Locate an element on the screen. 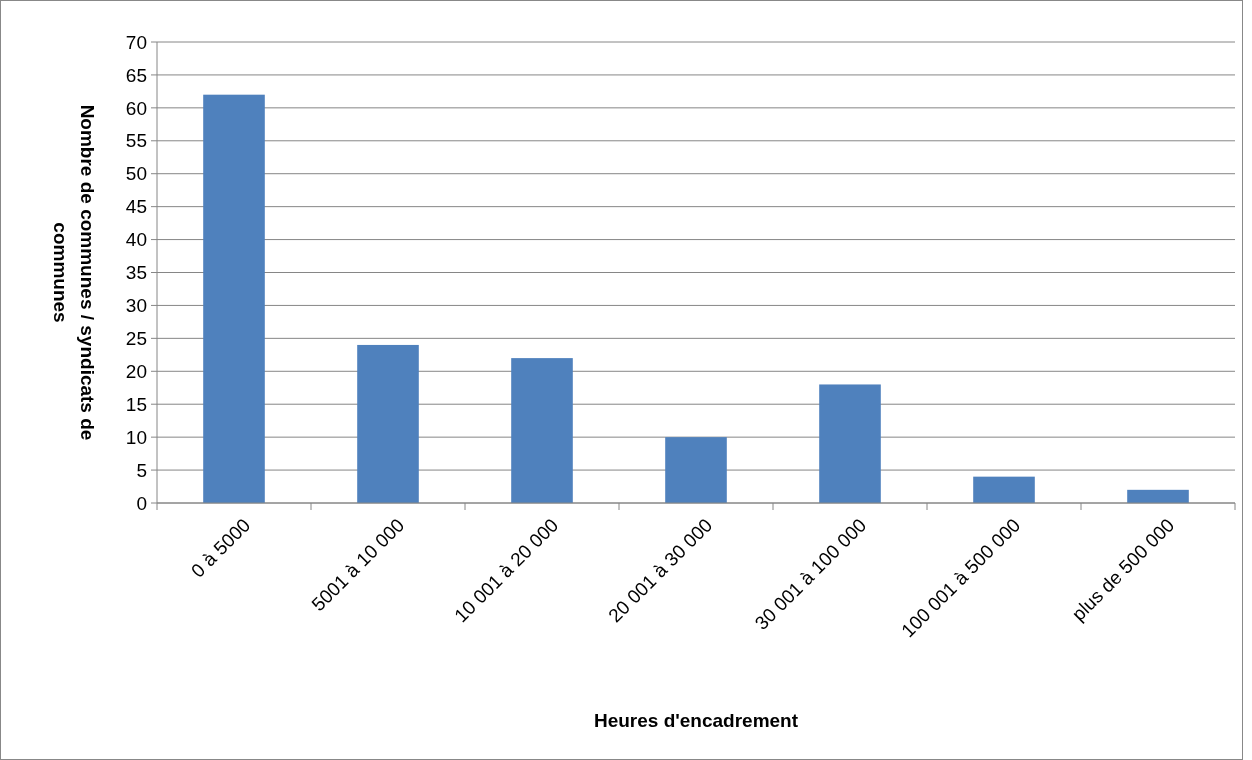  y-tick-label: 30 is located at coordinates (136, 306).